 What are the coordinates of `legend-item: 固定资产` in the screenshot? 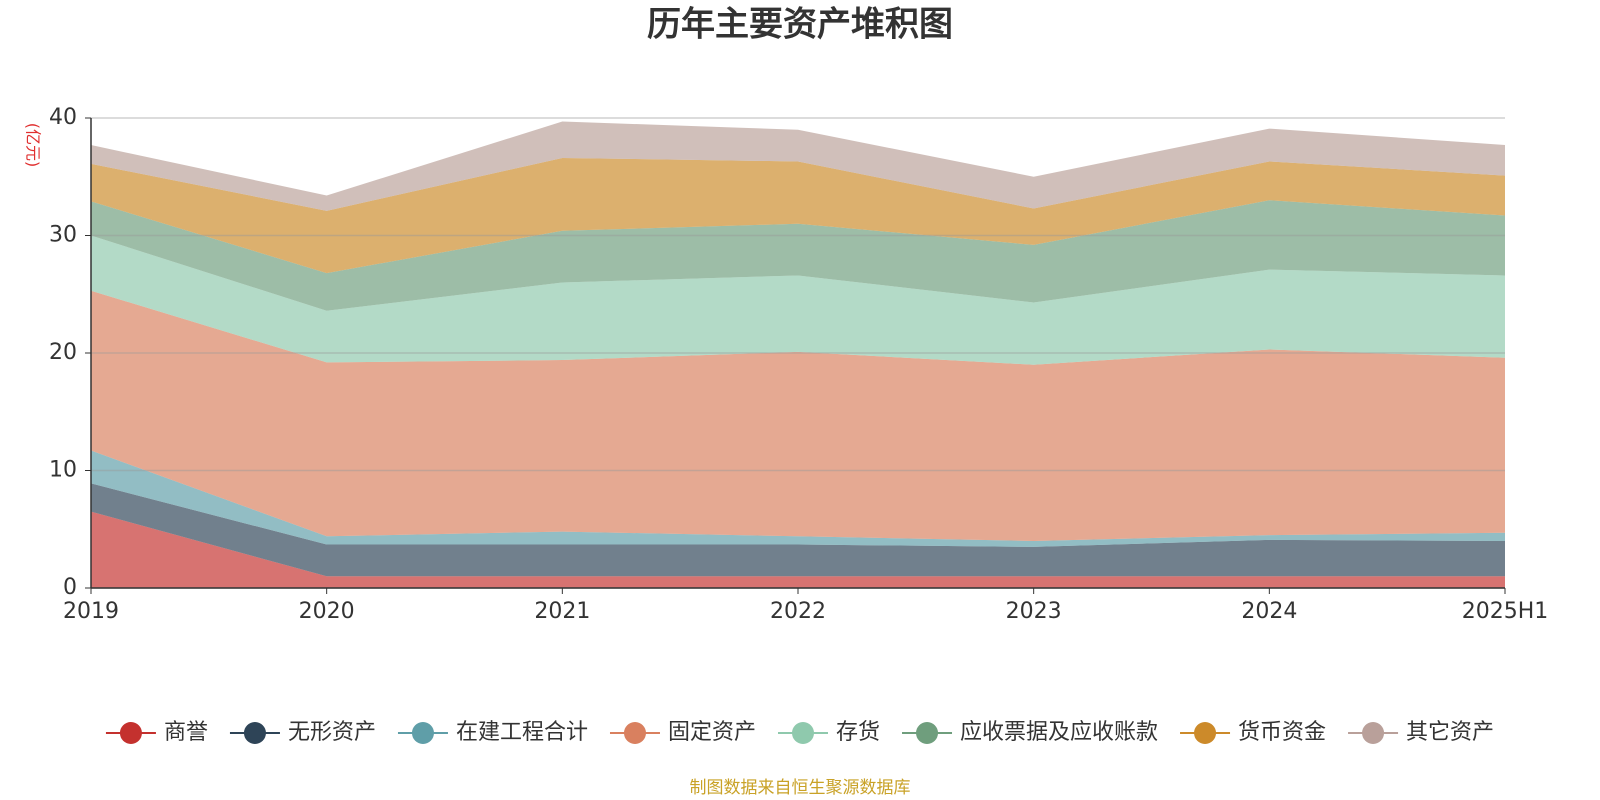 It's located at (682, 732).